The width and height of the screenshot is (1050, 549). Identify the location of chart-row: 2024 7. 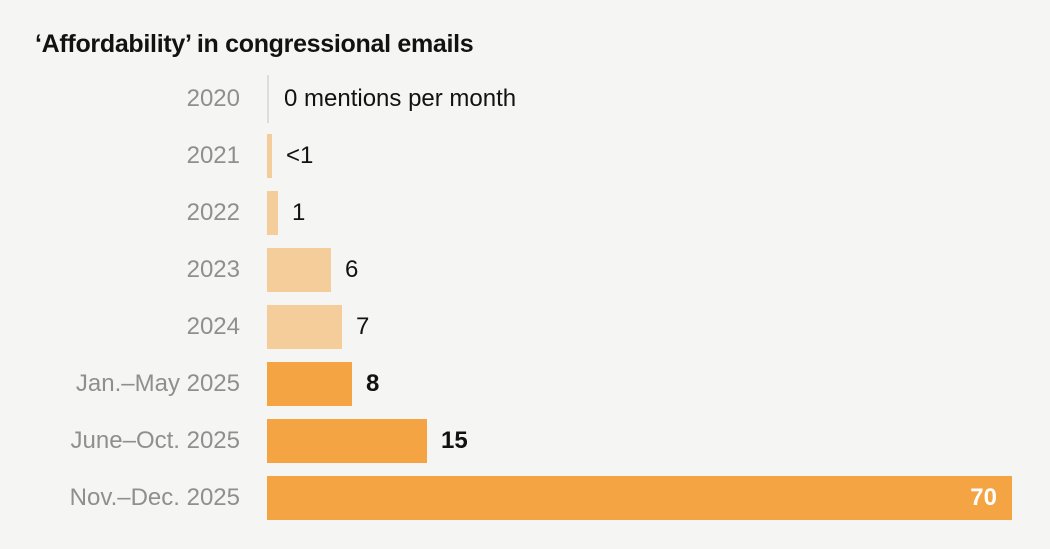
(525, 326).